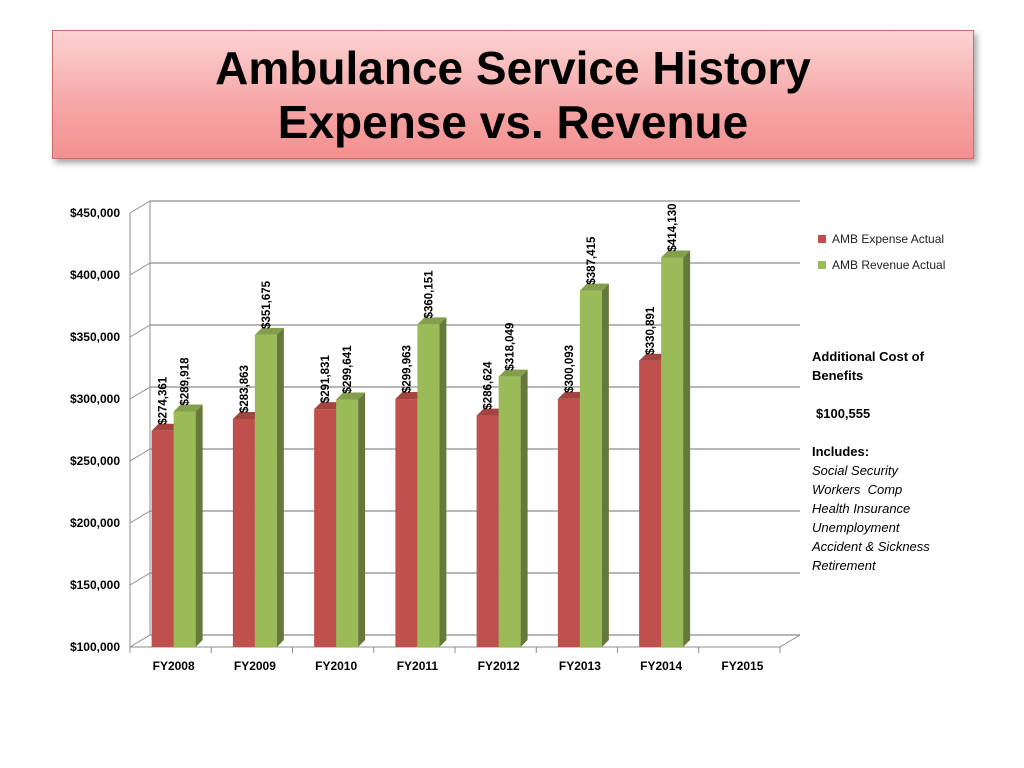 Image resolution: width=1024 pixels, height=768 pixels. I want to click on x-tick-label: FY2010, so click(336, 666).